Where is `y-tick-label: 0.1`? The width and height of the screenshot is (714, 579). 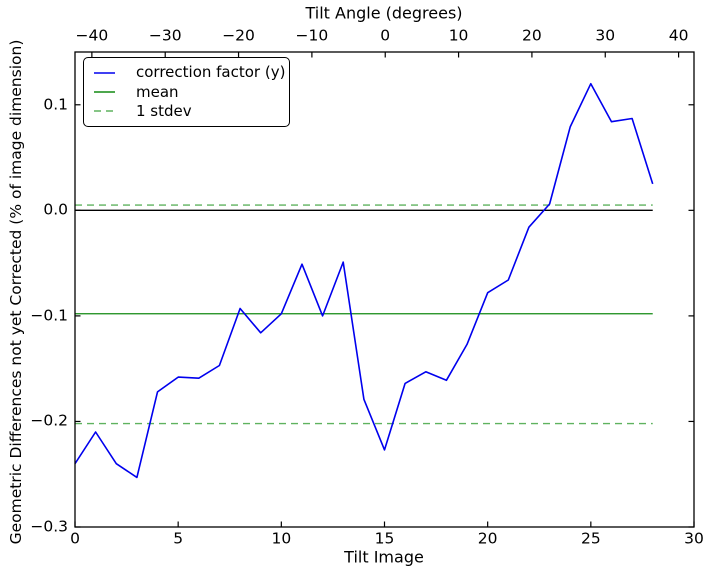
y-tick-label: 0.1 is located at coordinates (55, 104).